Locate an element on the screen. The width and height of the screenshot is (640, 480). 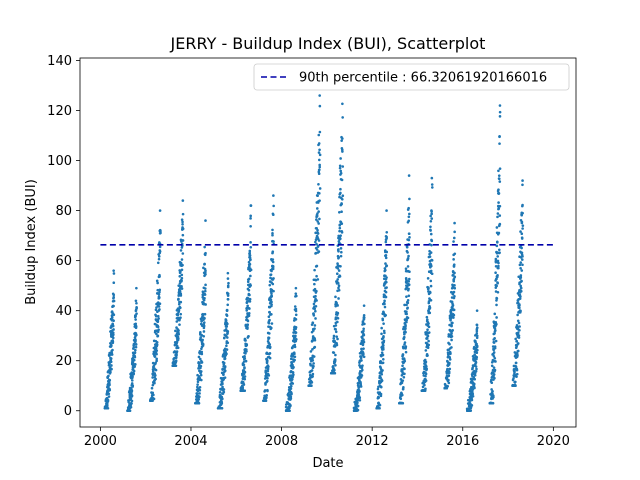
y-axis-label: Buildup Index (BUI) is located at coordinates (31, 242).